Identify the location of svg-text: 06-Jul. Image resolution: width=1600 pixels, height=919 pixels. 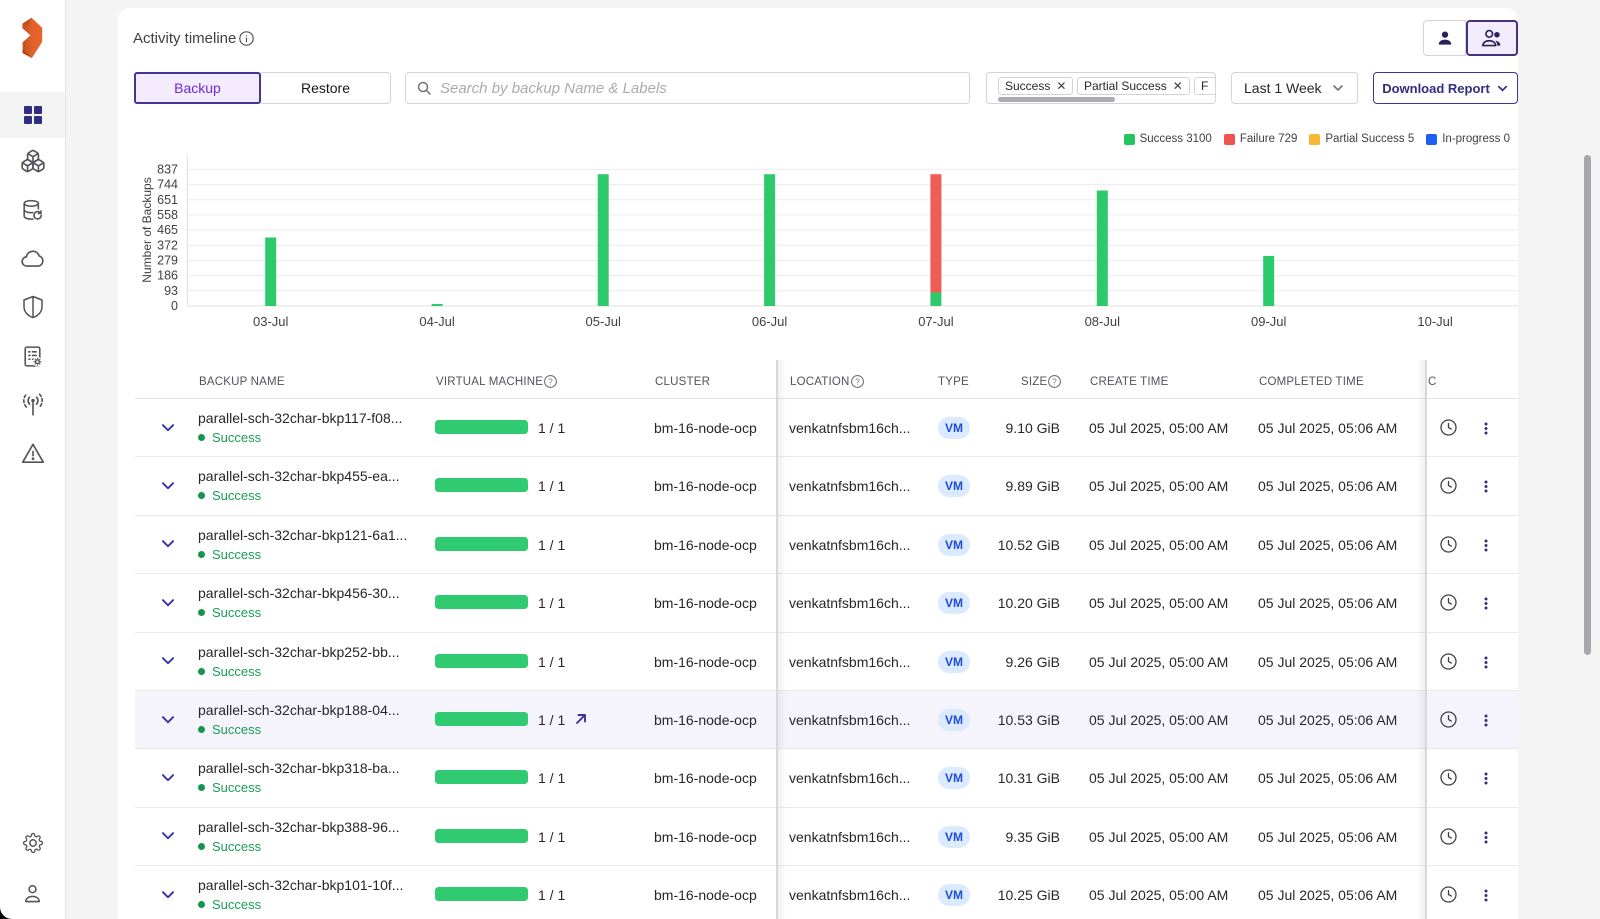
(770, 321).